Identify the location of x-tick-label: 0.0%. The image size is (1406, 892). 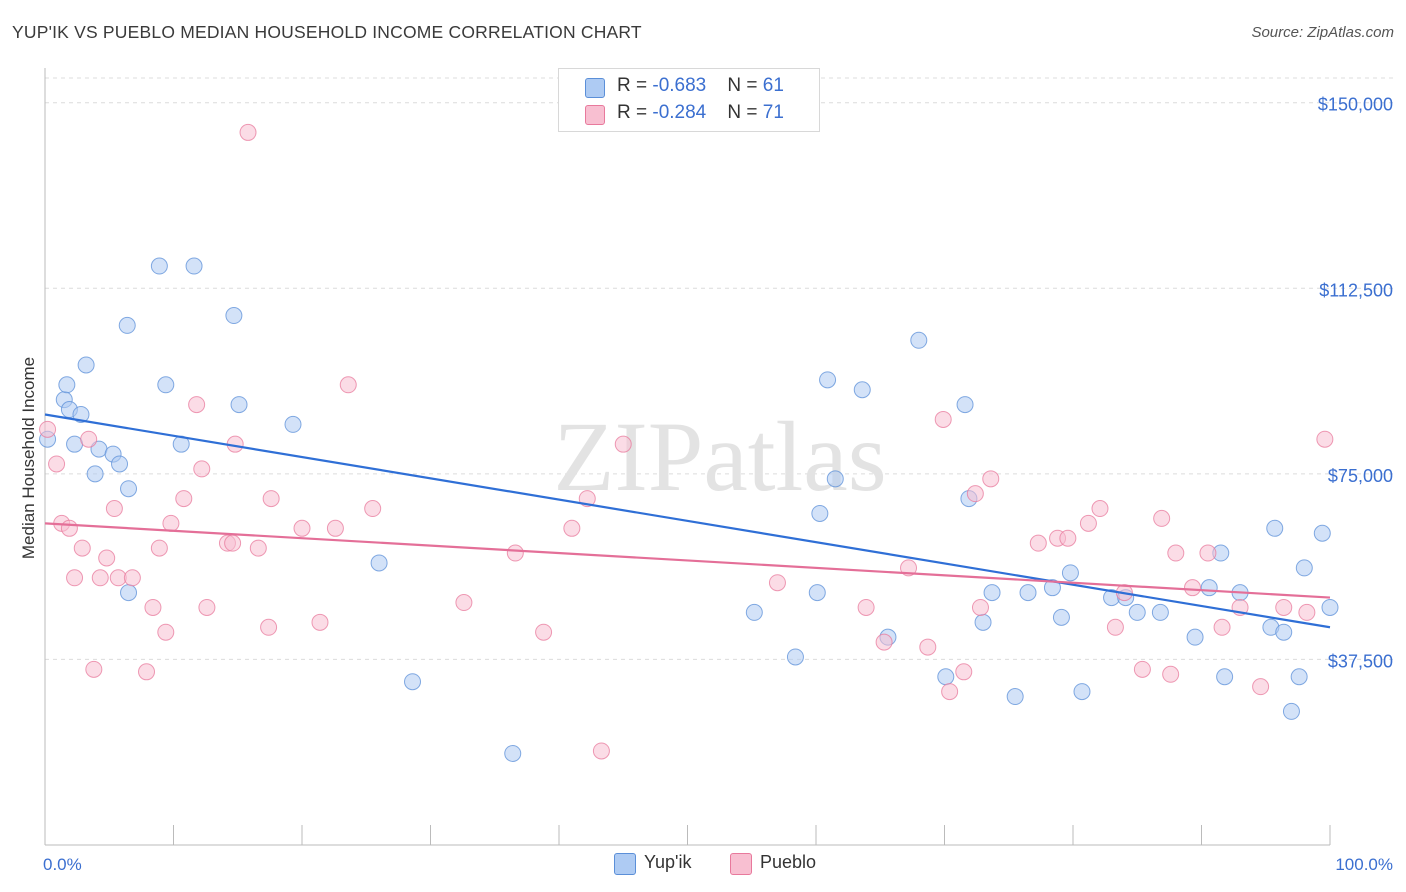
(62, 864).